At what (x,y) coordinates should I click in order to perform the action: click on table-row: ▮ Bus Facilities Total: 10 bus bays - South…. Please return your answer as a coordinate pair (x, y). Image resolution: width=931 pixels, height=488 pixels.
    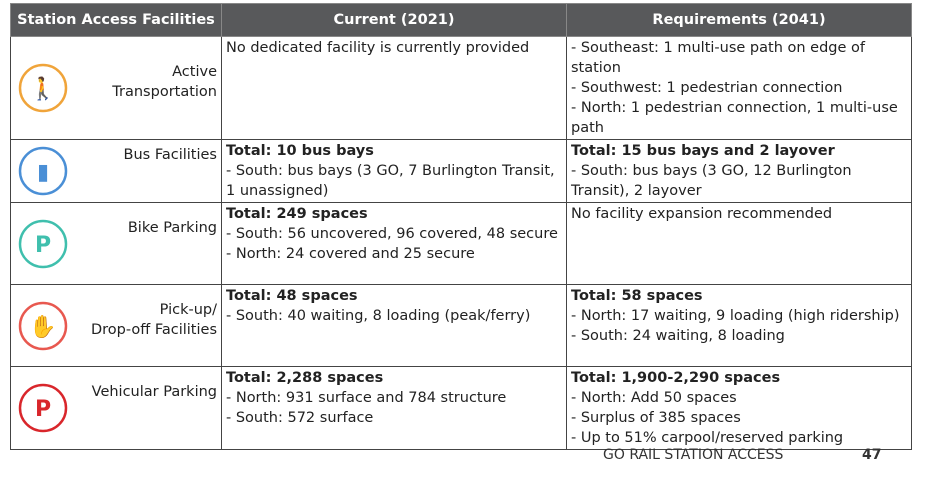
    Looking at the image, I should click on (461, 171).